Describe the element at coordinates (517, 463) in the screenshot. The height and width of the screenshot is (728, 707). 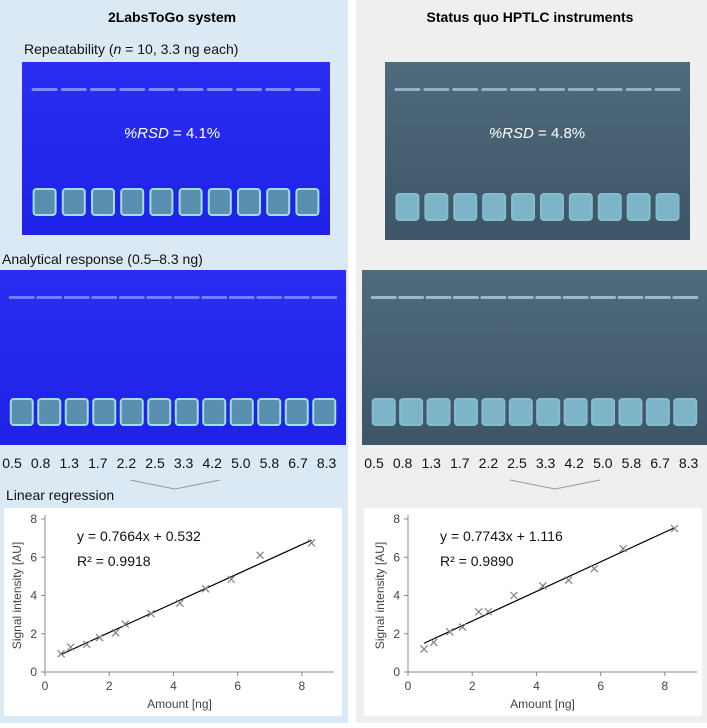
I see `lane-label: 2.5` at that location.